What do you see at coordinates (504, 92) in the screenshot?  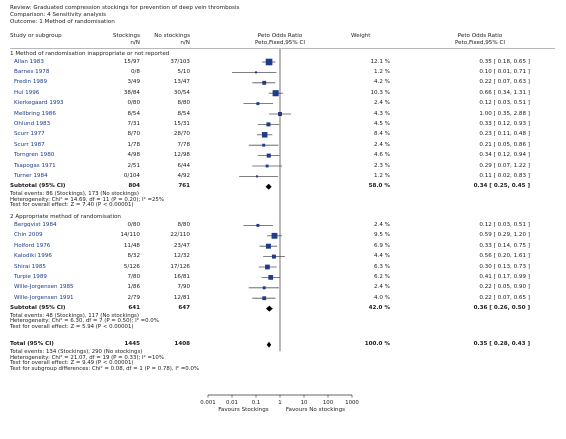 I see `study-ci-text: 0.66 [ 0.34, 1.31 ]` at bounding box center [504, 92].